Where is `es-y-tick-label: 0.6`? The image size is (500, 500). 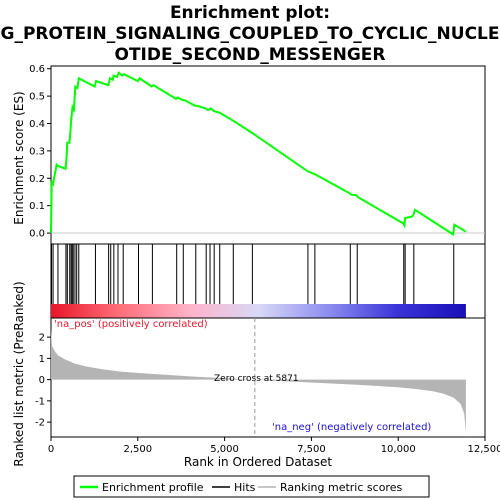
es-y-tick-label: 0.6 is located at coordinates (37, 69).